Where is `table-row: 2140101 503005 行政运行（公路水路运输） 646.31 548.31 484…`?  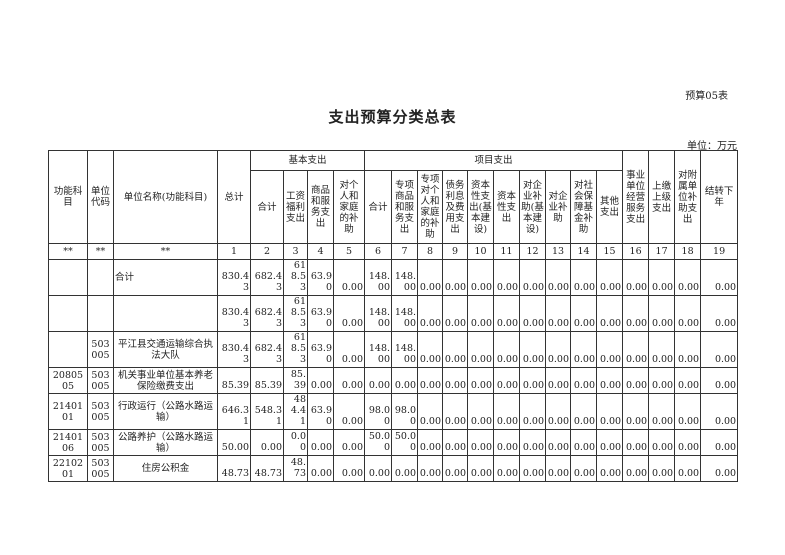 table-row: 2140101 503005 行政运行（公路水路运输） 646.31 548.31 484… is located at coordinates (393, 411).